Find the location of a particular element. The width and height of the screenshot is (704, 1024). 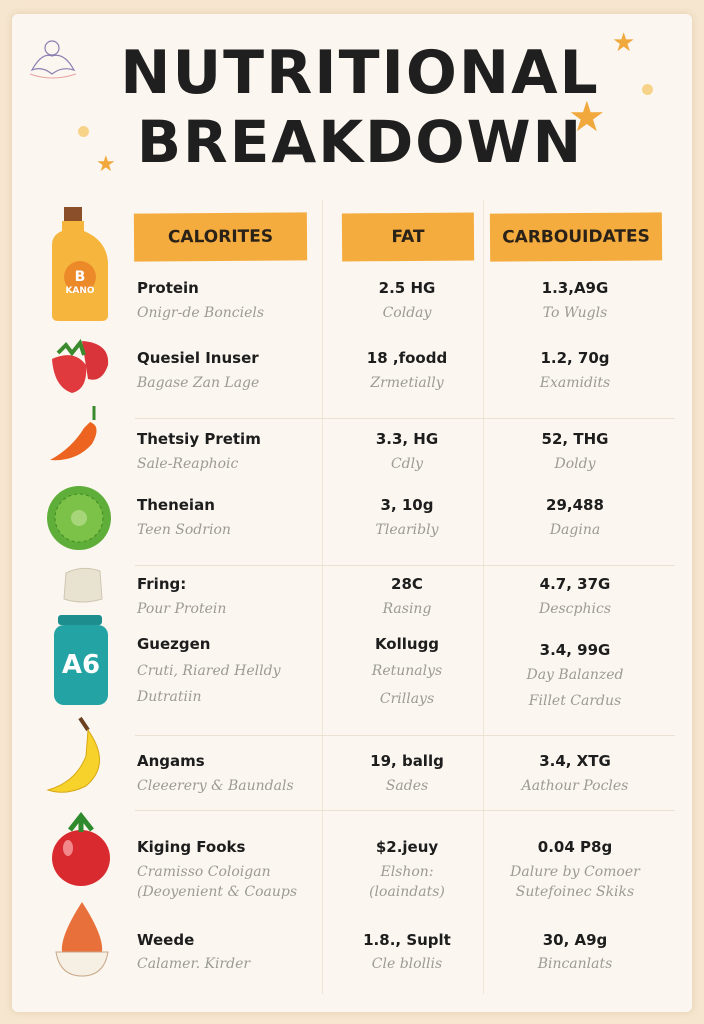

food-name: Kiging Fooks is located at coordinates (191, 847).